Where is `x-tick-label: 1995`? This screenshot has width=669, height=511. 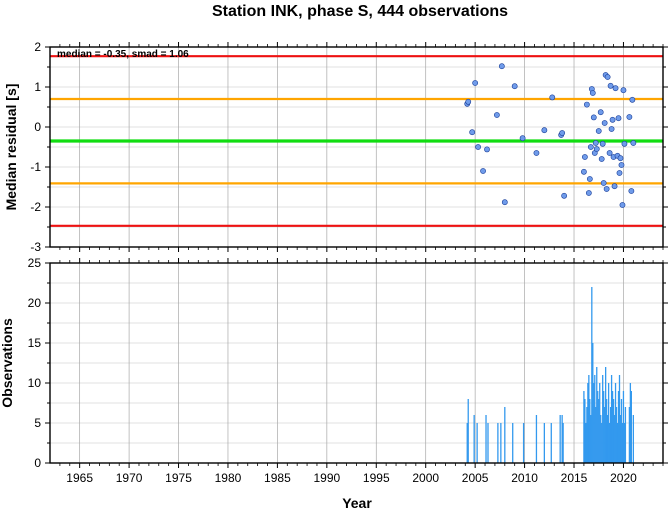 x-tick-label: 1995 is located at coordinates (376, 478).